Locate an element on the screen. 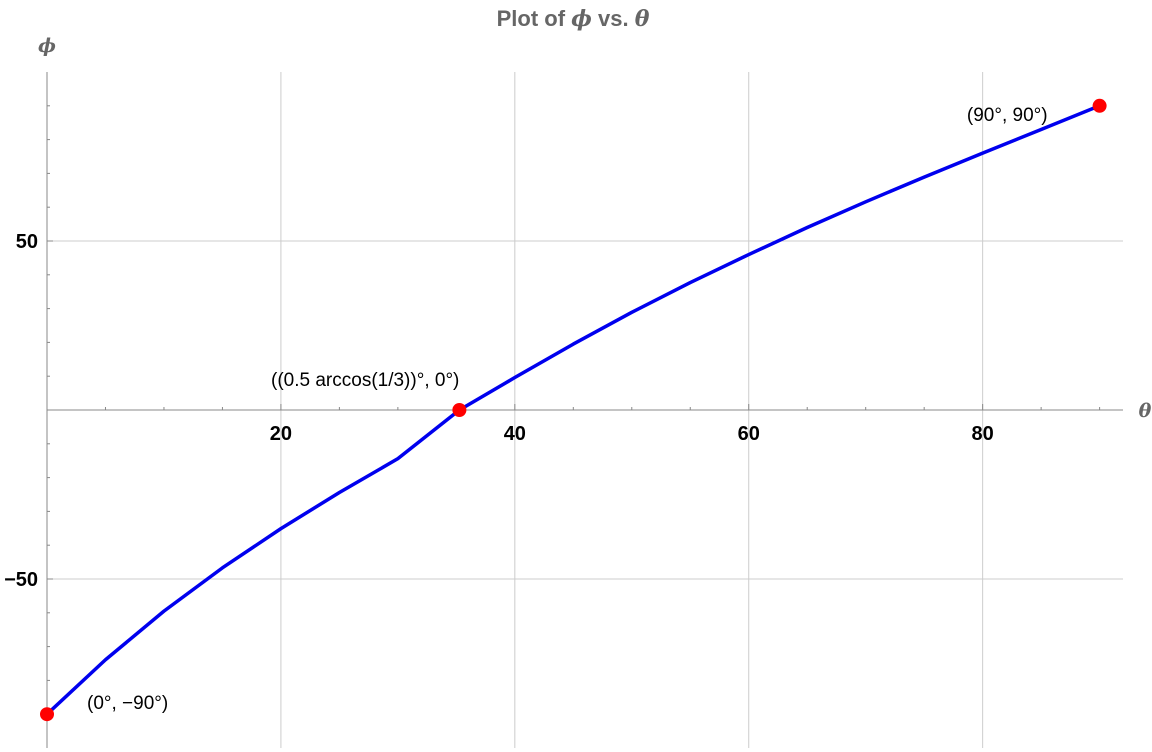 Image resolution: width=1152 pixels, height=752 pixels. x-tick-label: 60 is located at coordinates (749, 434).